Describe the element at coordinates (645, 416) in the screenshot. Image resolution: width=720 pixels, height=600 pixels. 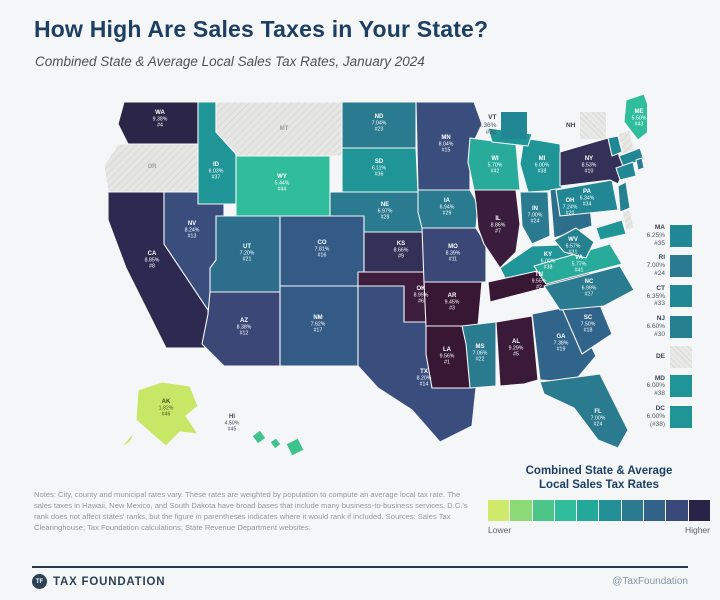
I see `callout-DC: DC 6.00% (#38)` at that location.